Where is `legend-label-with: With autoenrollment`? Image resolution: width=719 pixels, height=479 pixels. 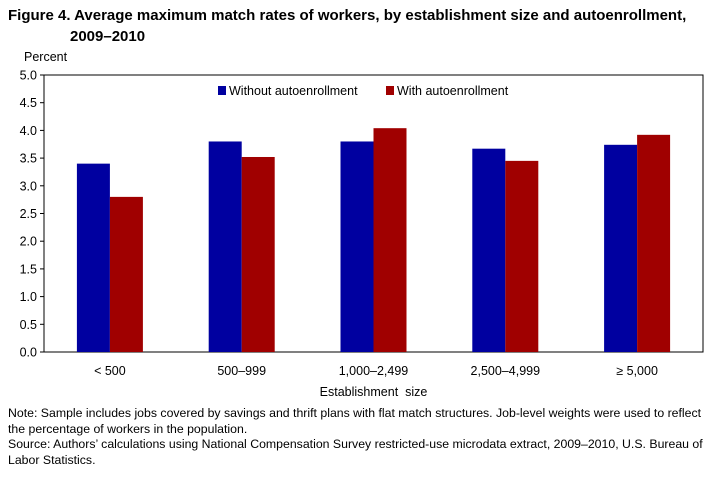 legend-label-with: With autoenrollment is located at coordinates (453, 91).